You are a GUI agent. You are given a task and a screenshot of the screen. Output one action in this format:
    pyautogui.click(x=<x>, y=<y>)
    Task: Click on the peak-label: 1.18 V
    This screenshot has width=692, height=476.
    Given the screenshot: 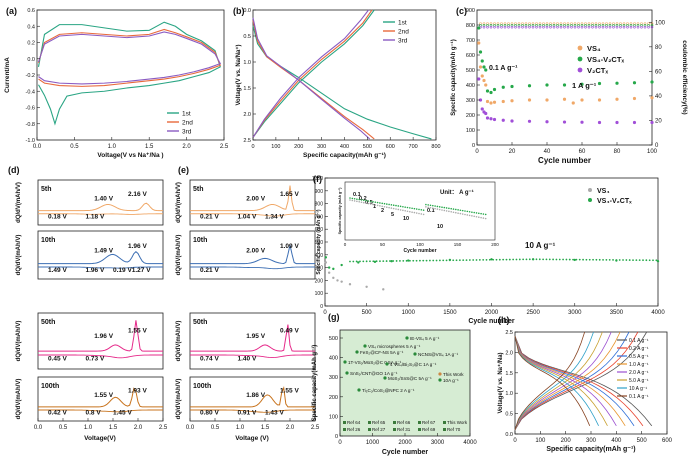 What is the action you would take?
    pyautogui.click(x=95, y=216)
    